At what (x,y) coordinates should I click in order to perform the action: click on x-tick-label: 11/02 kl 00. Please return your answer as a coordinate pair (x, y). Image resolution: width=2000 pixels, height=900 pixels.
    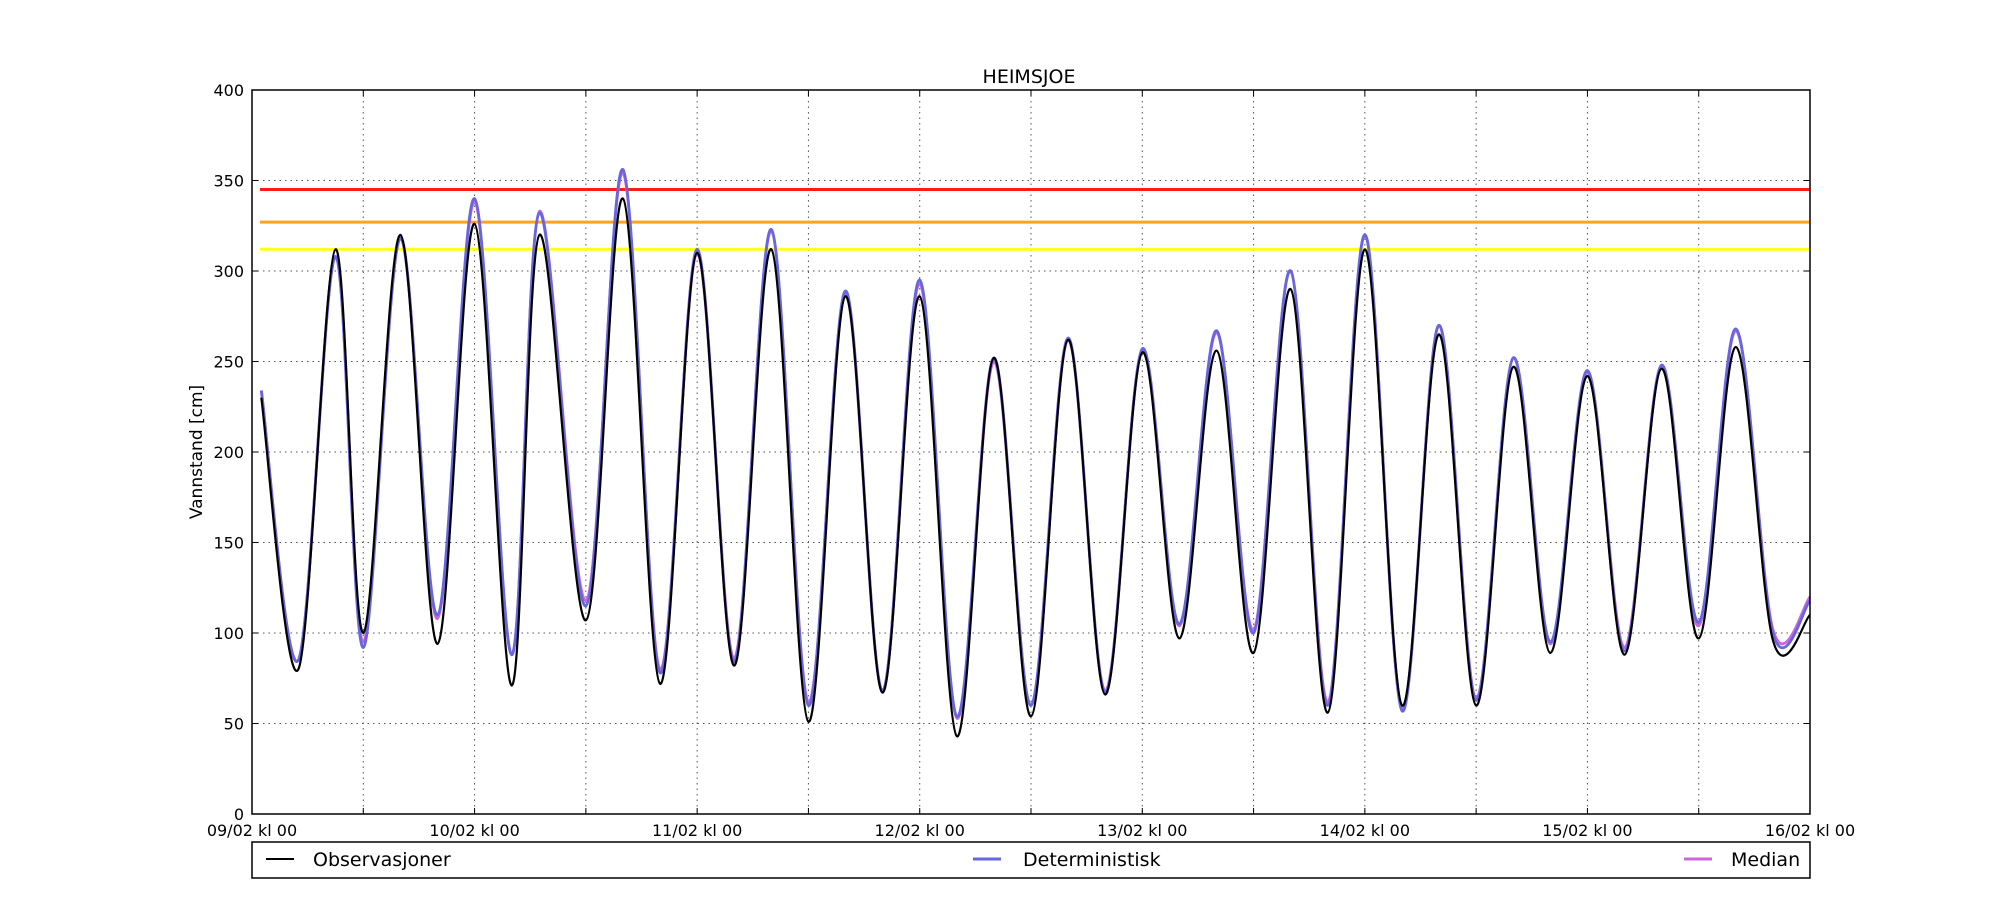
    Looking at the image, I should click on (697, 830).